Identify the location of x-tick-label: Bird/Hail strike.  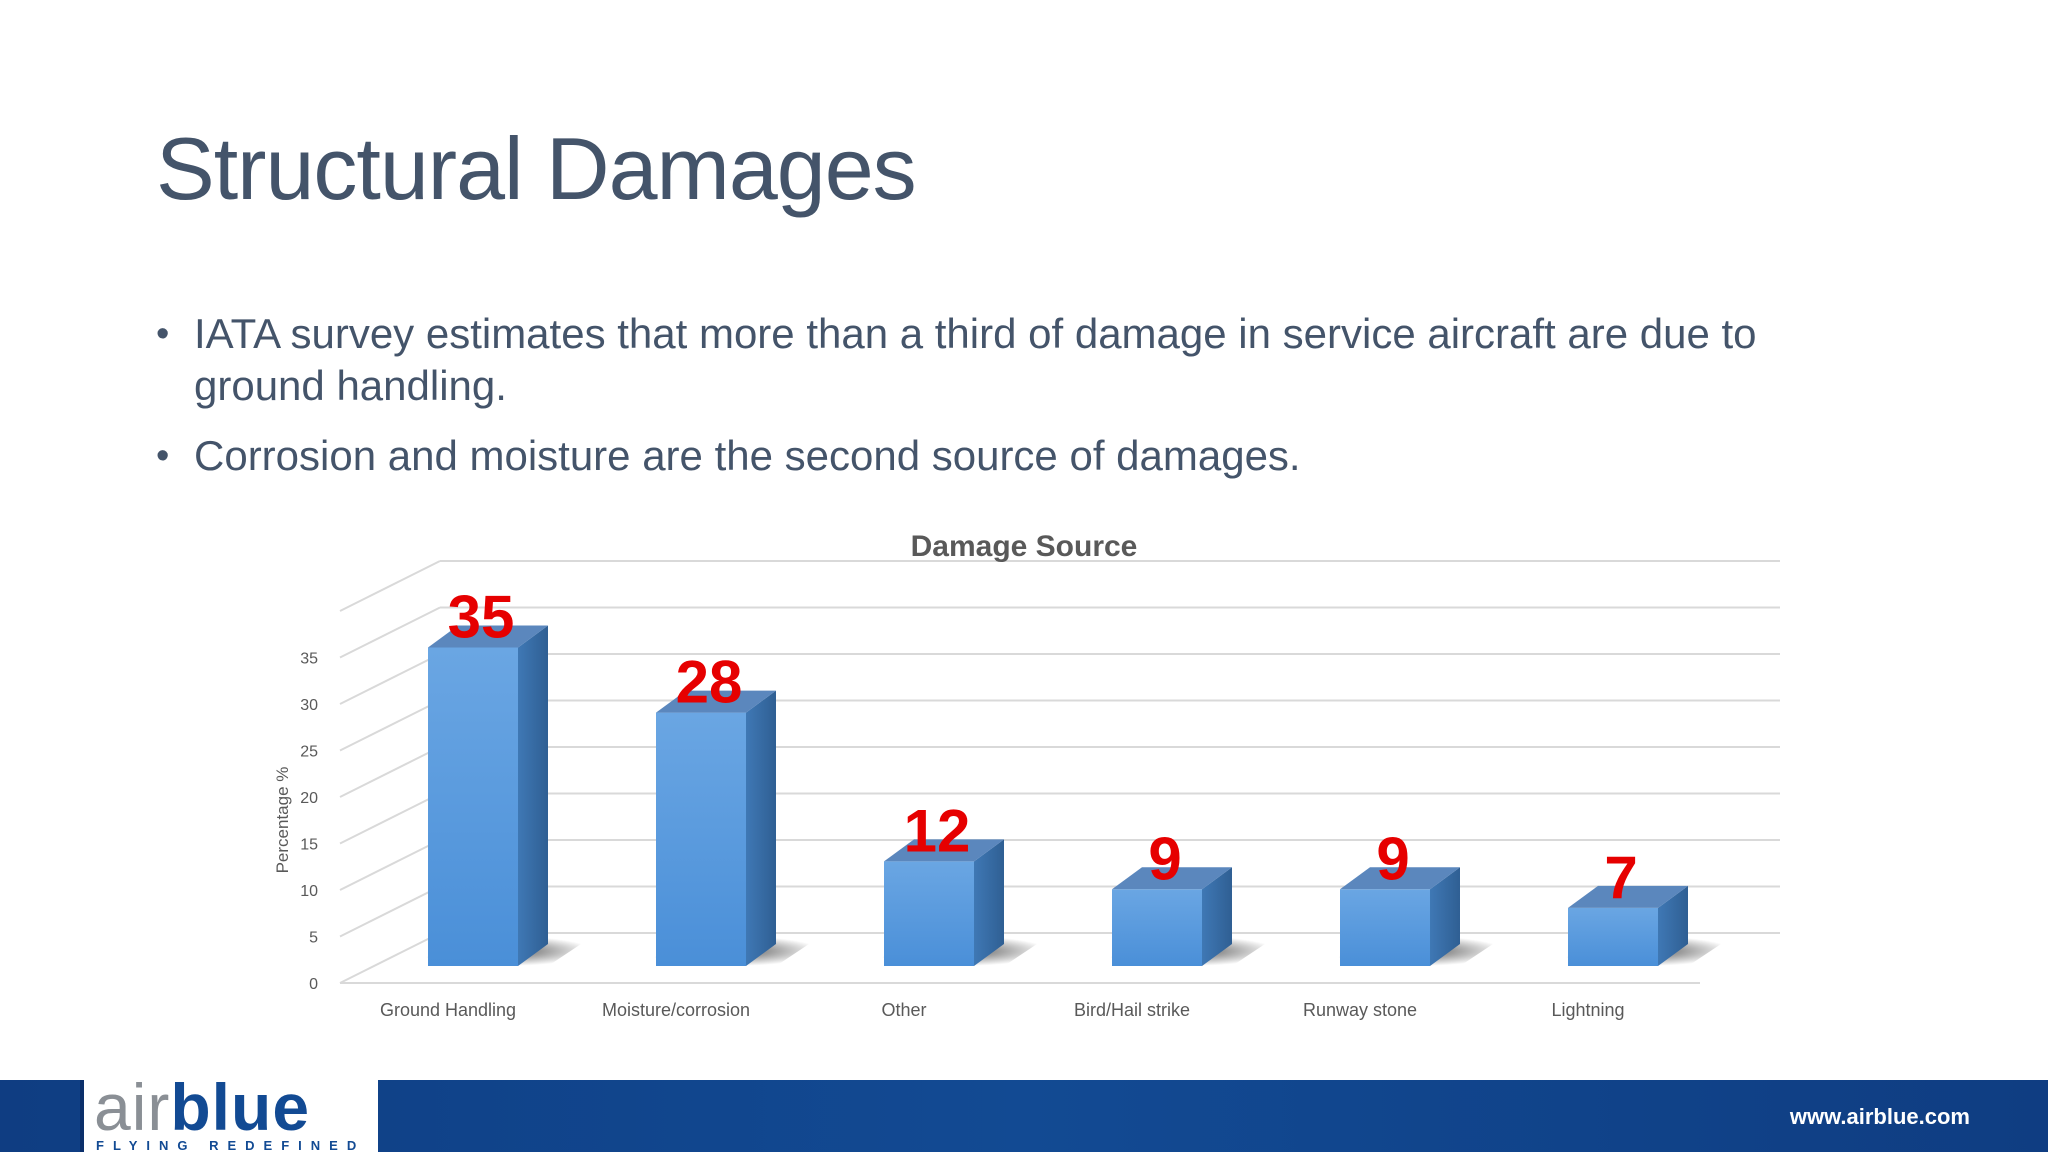
(1132, 1010).